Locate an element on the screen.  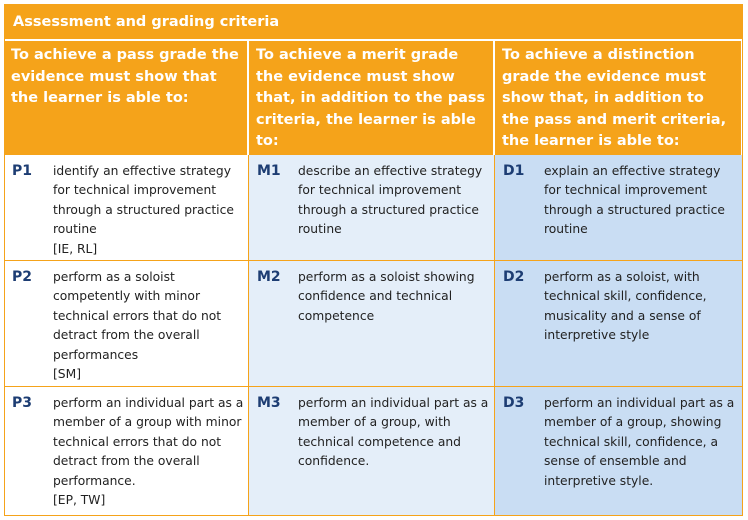
criterion-code: D3 is located at coordinates (514, 403).